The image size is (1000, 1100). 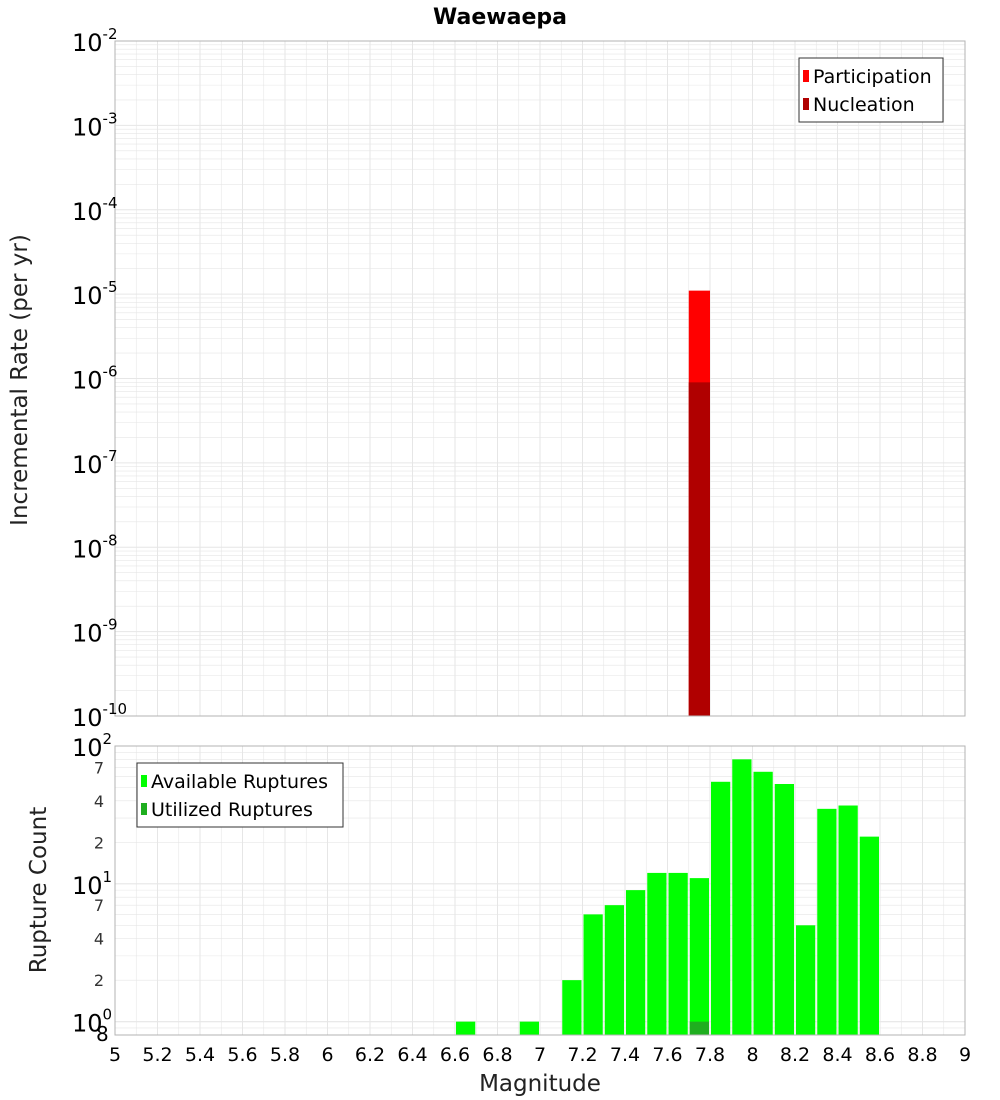 What do you see at coordinates (752, 1055) in the screenshot?
I see `x-tick-label: 8` at bounding box center [752, 1055].